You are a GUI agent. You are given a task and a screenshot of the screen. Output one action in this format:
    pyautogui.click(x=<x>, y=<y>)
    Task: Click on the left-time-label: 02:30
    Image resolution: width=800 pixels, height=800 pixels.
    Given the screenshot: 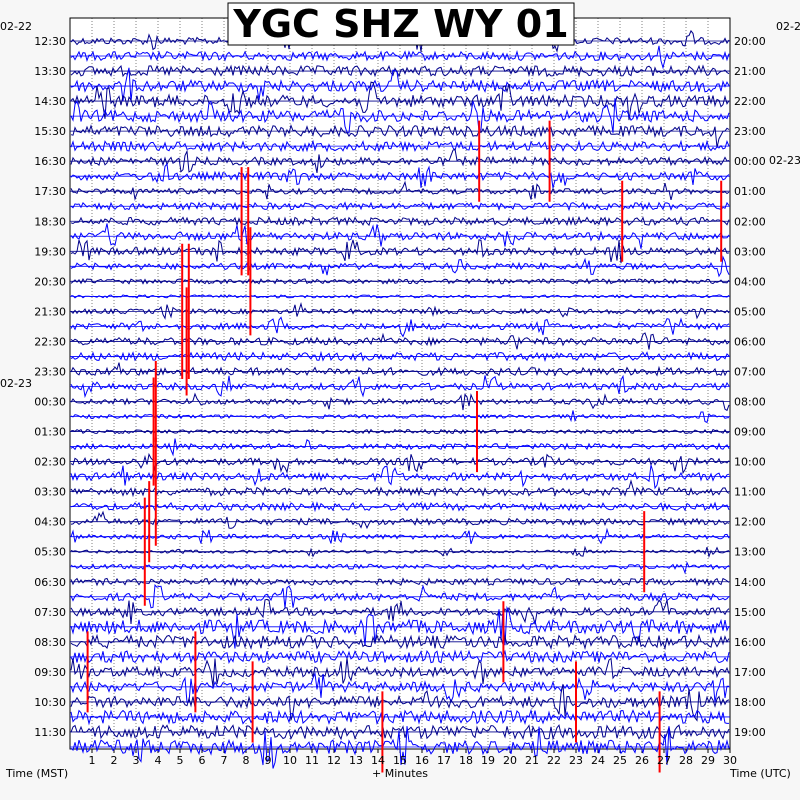 What is the action you would take?
    pyautogui.click(x=50, y=462)
    